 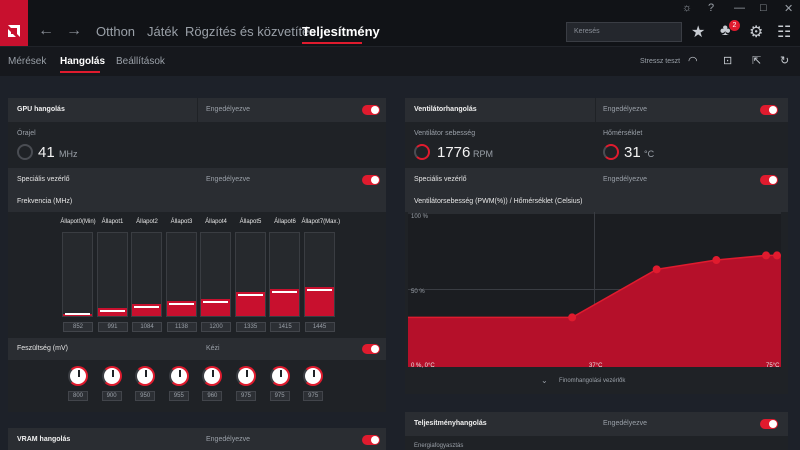 I want to click on reset-icon: ↻, so click(x=785, y=61).